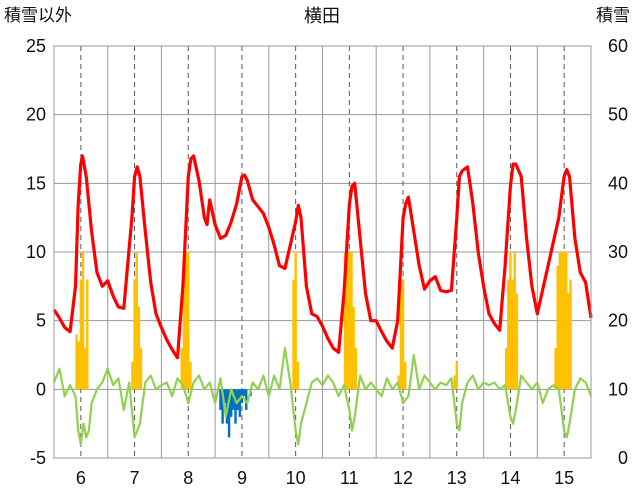  What do you see at coordinates (618, 321) in the screenshot?
I see `y-right-tick: 20` at bounding box center [618, 321].